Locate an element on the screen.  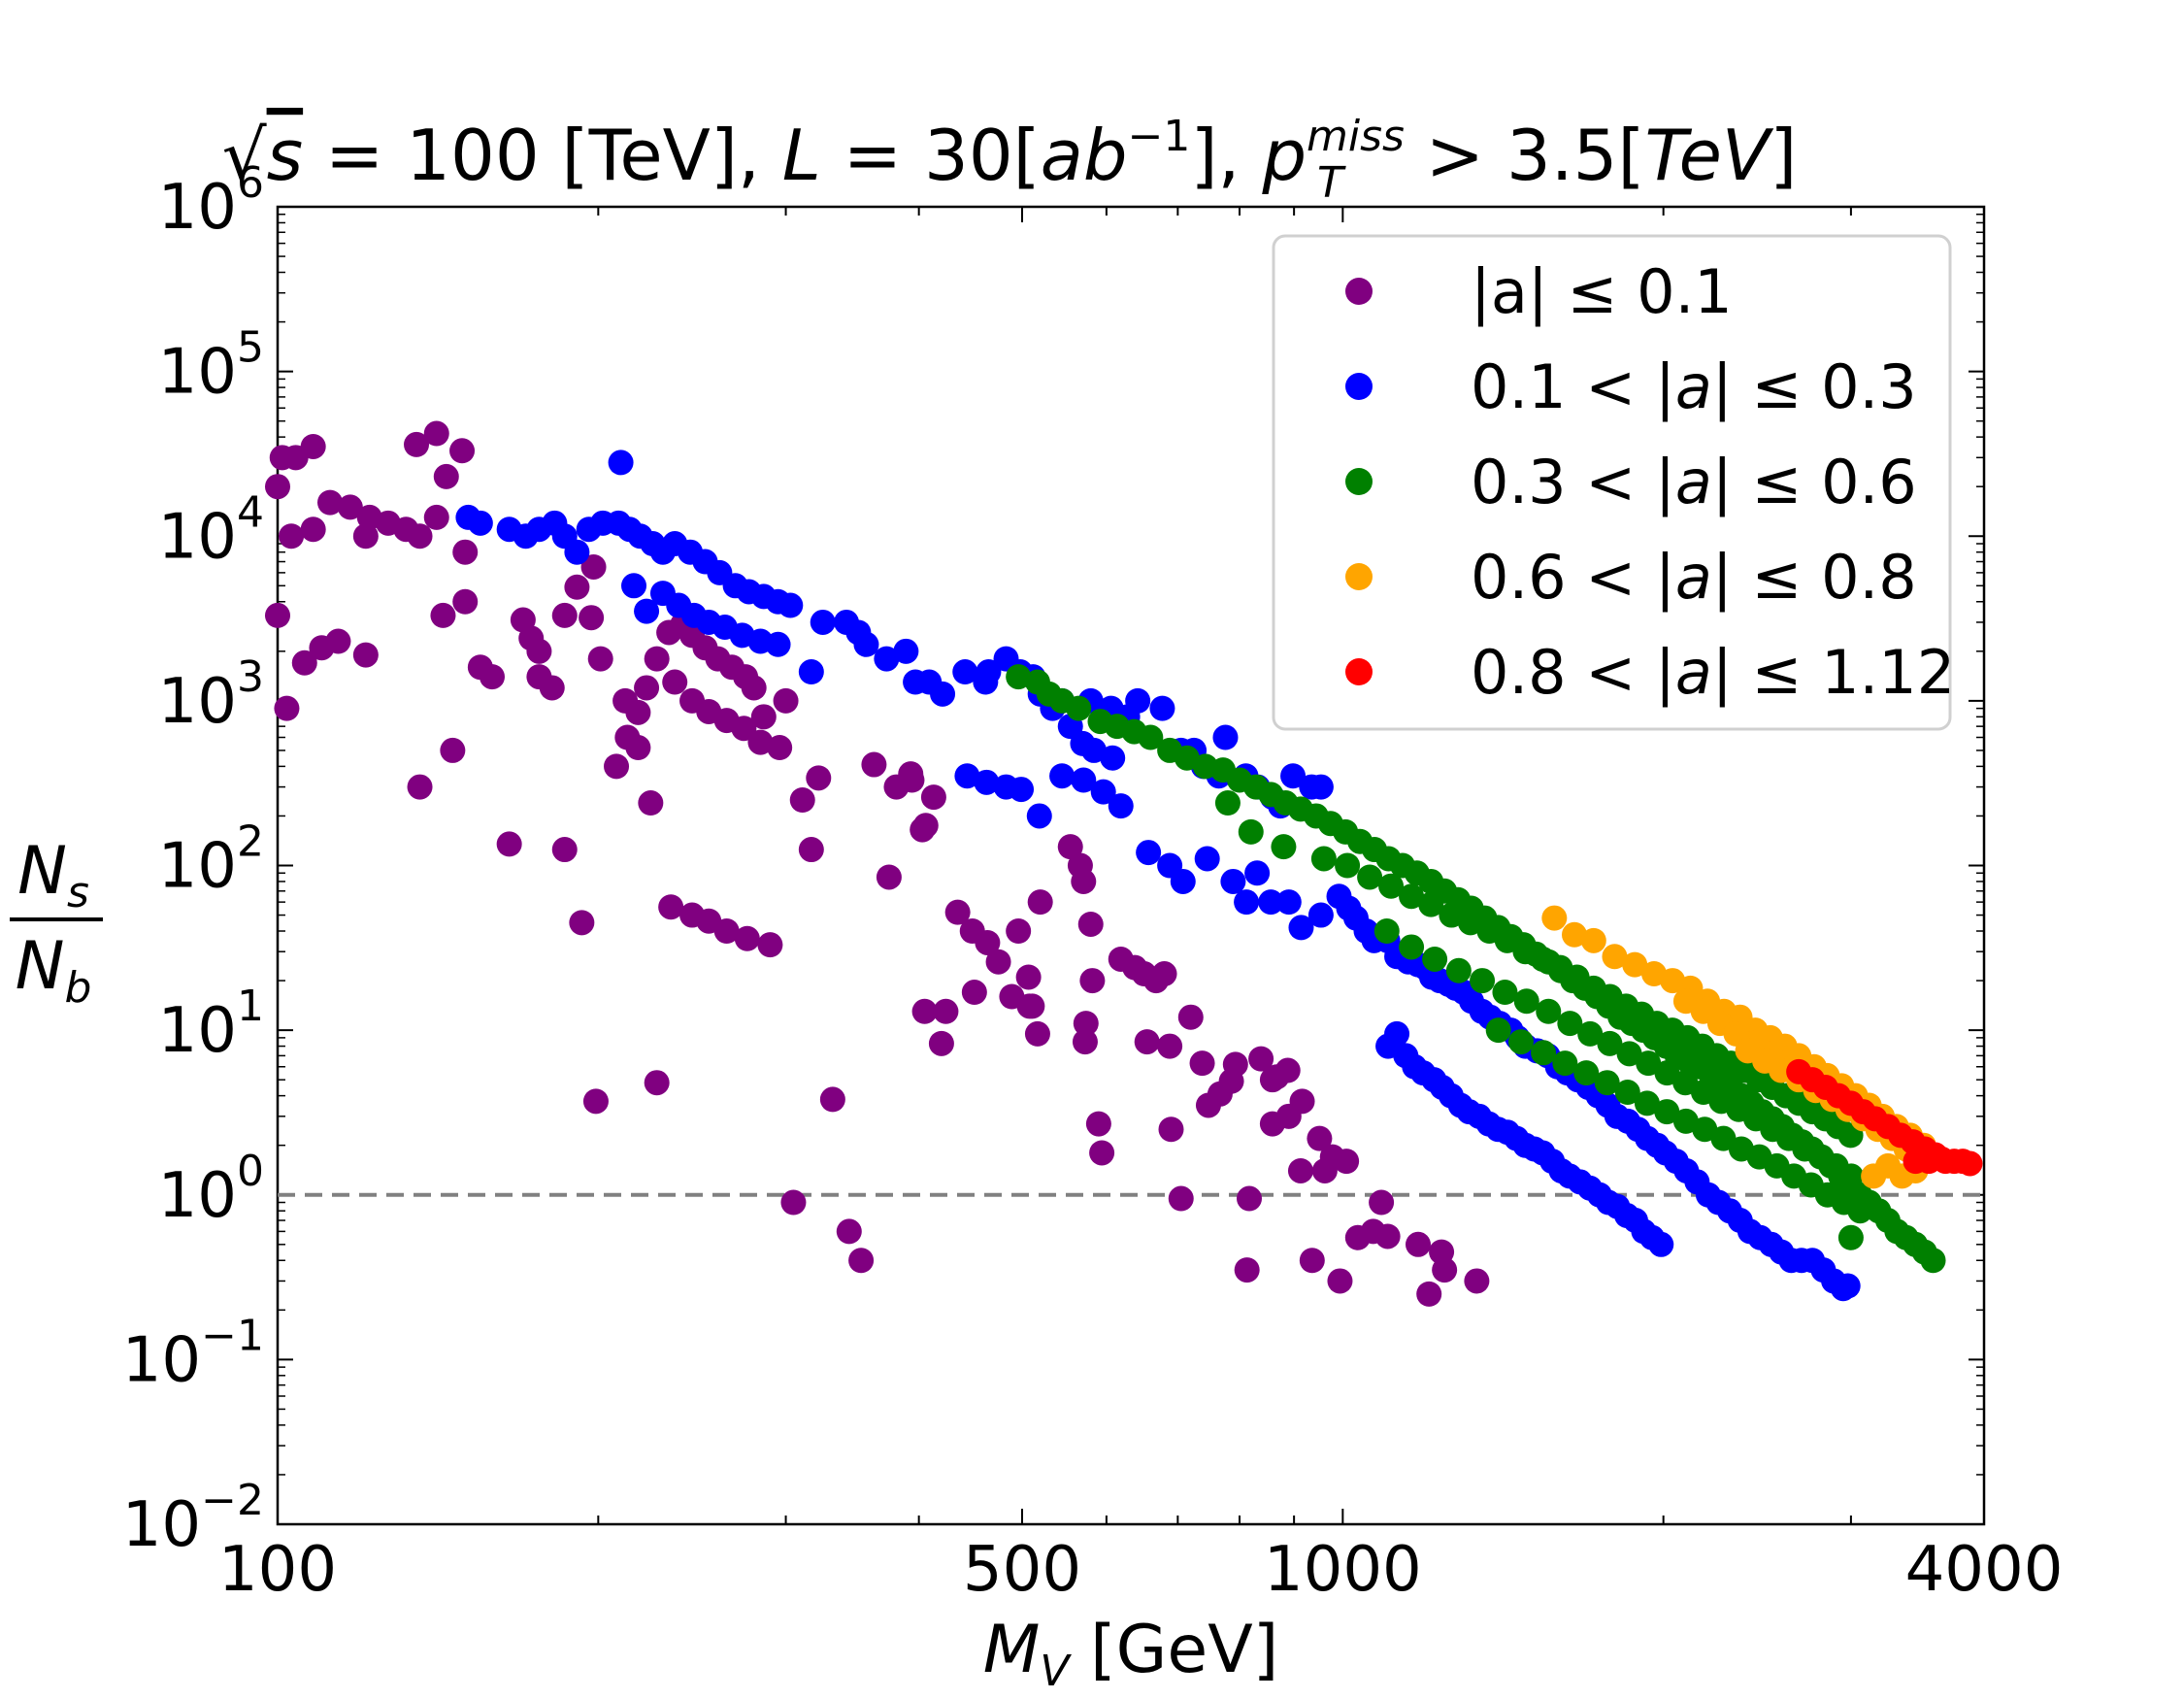
y-num-var: N is located at coordinates (42, 871).